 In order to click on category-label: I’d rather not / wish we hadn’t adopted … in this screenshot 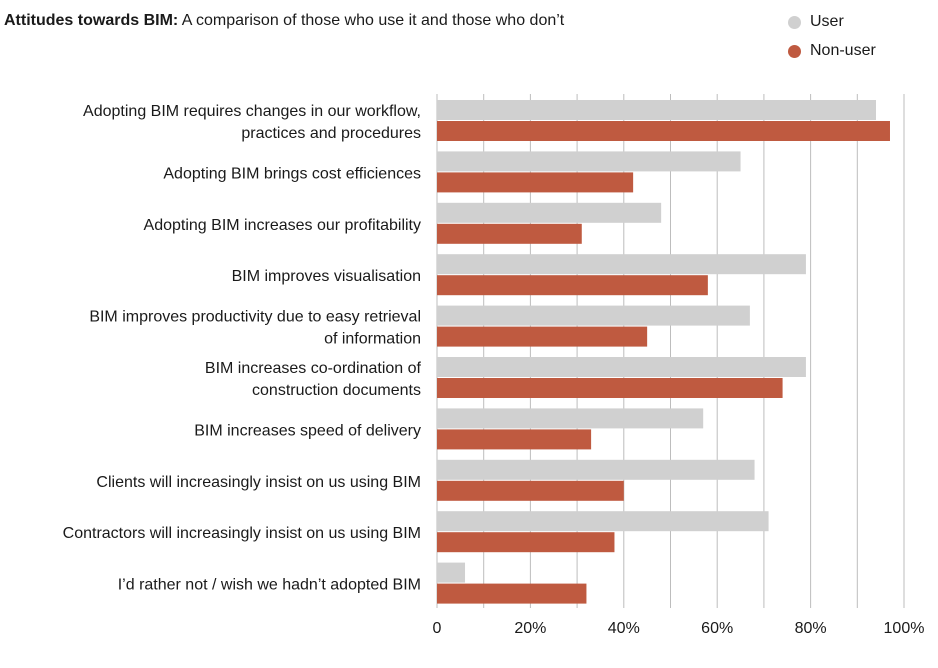, I will do `click(269, 585)`.